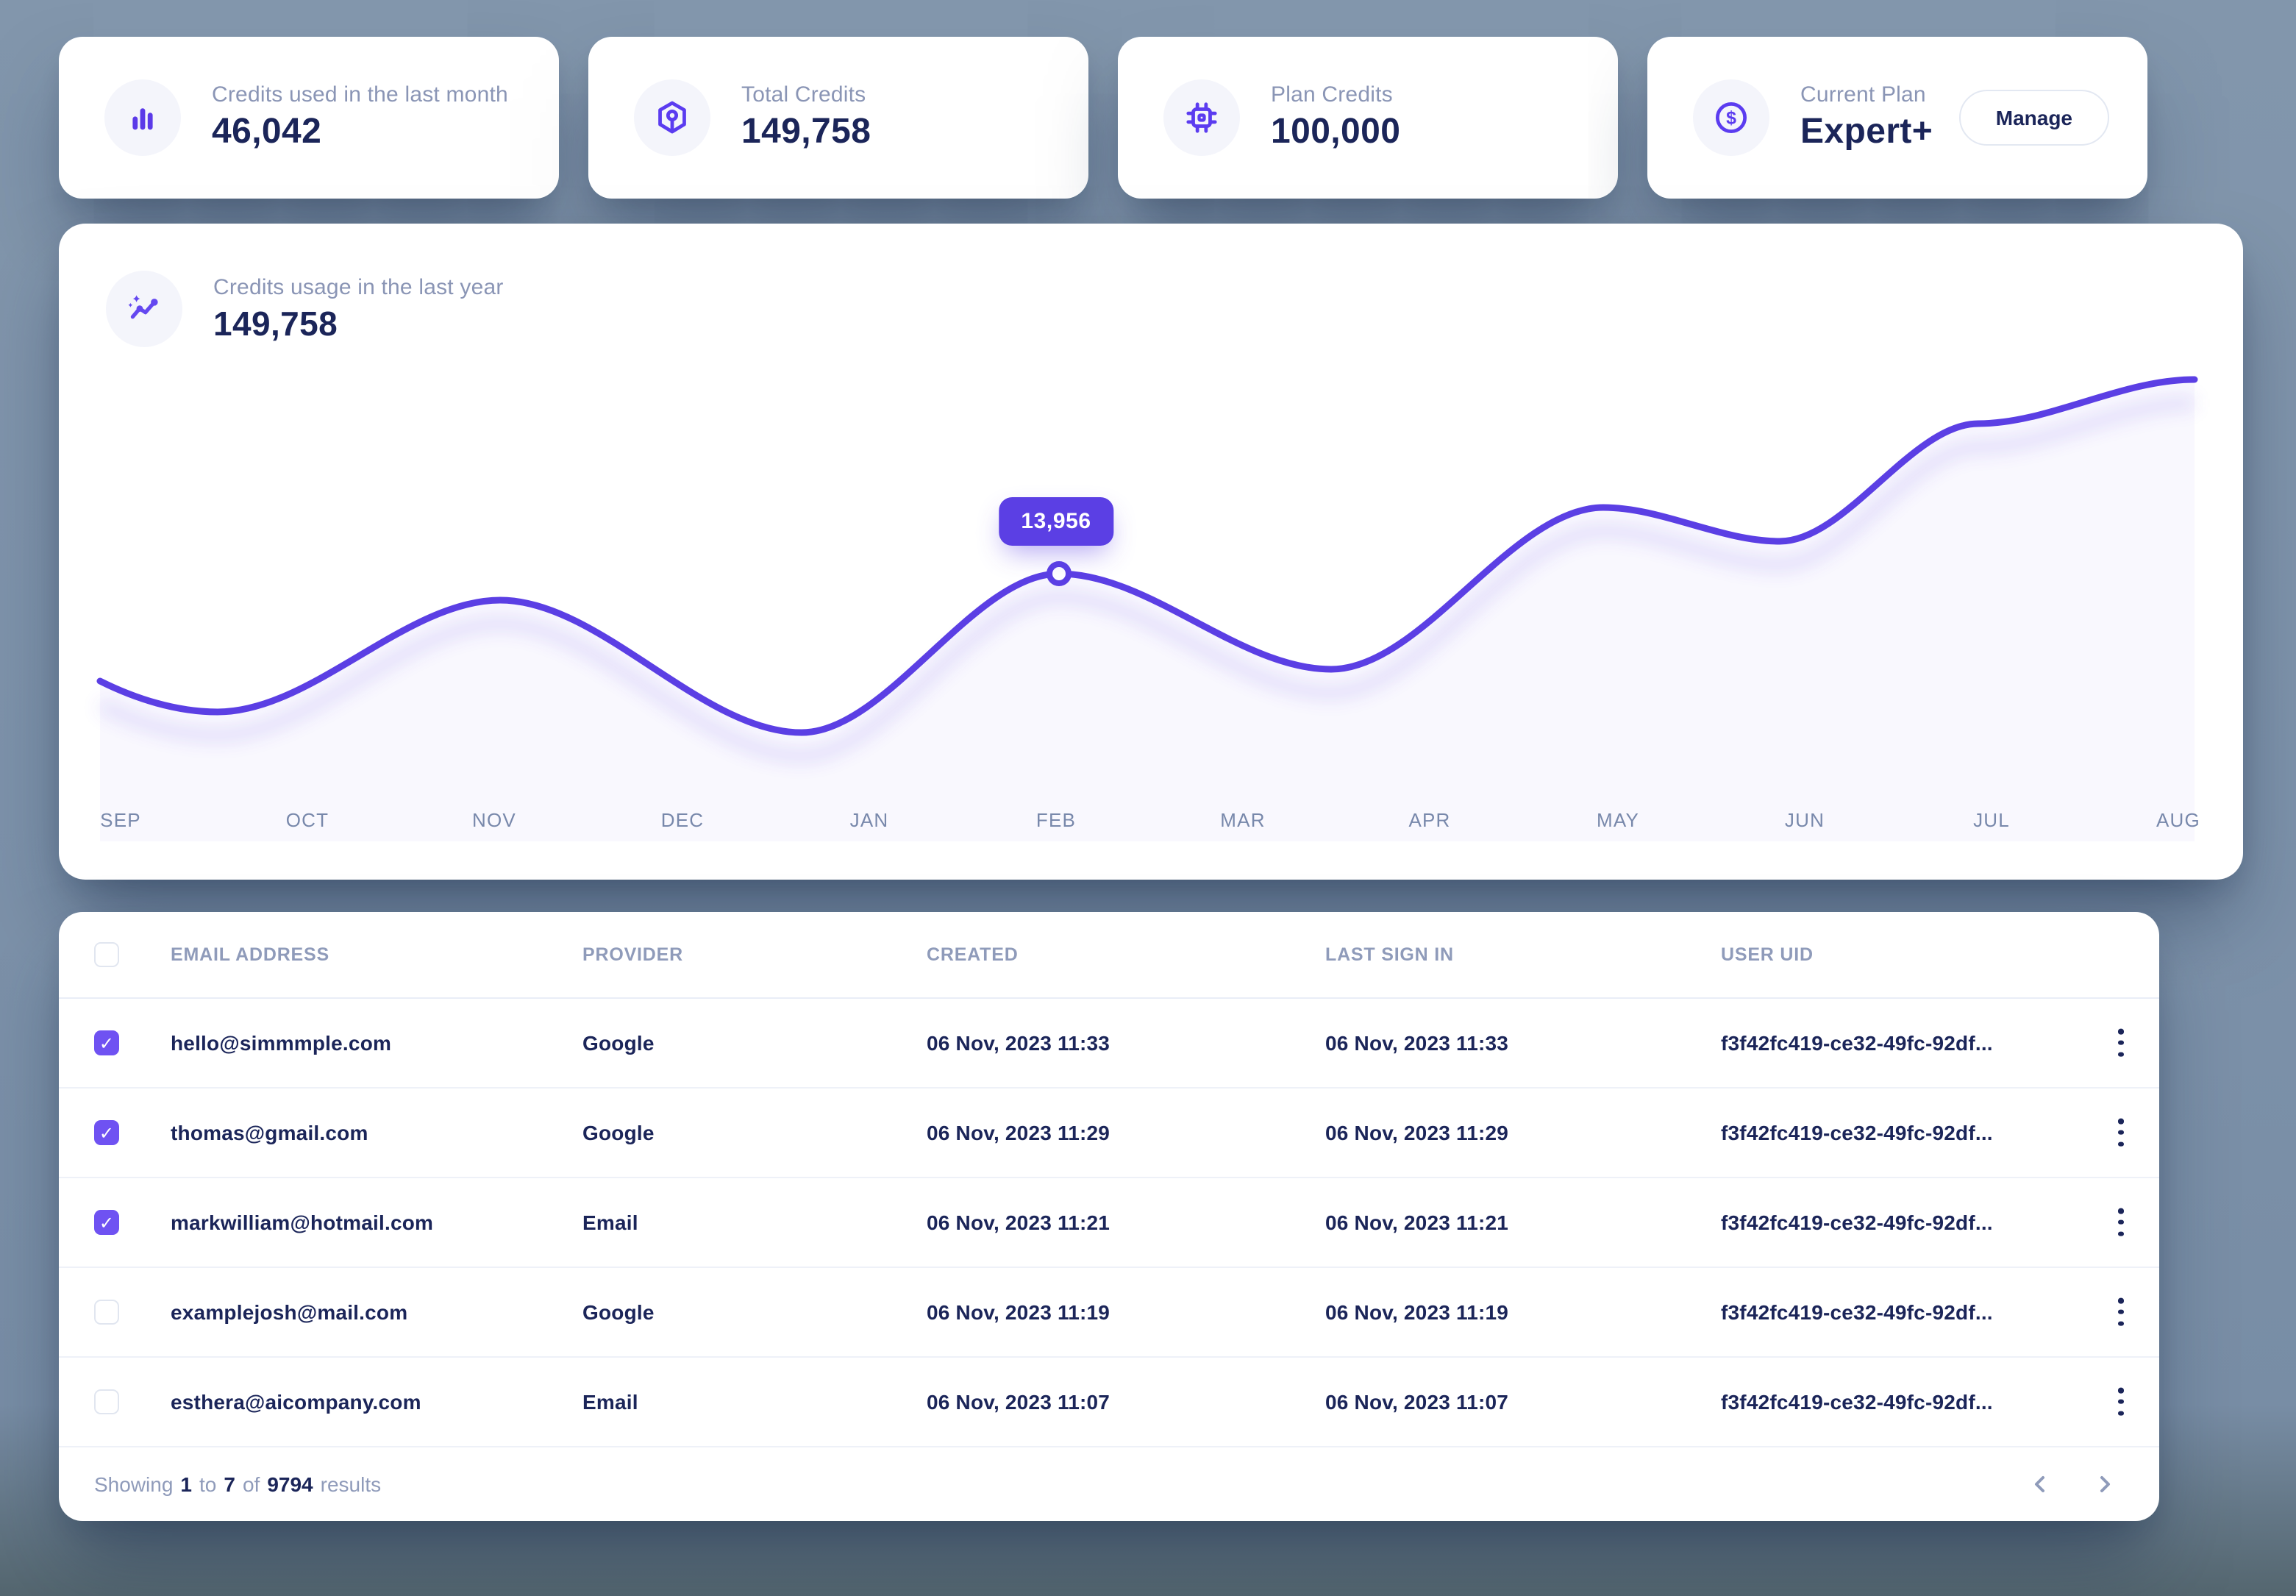 The height and width of the screenshot is (1596, 2296). What do you see at coordinates (1805, 820) in the screenshot?
I see `x-axis-label: JUN` at bounding box center [1805, 820].